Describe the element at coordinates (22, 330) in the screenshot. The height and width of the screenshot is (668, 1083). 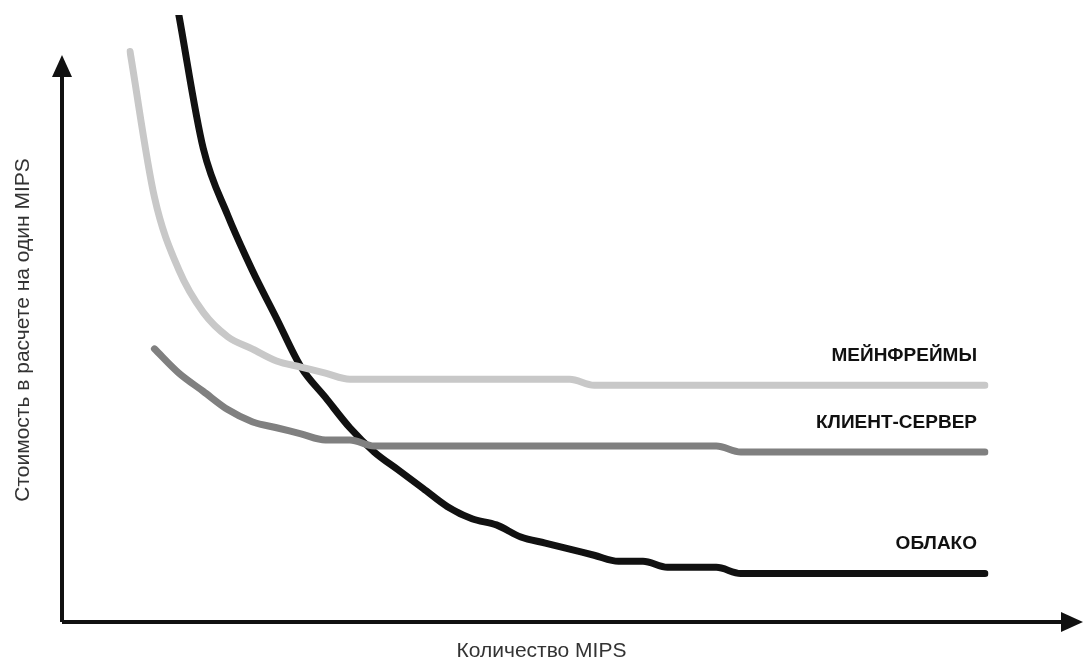
I see `y-axis-title: Стоимость в расчете на один MIPS` at that location.